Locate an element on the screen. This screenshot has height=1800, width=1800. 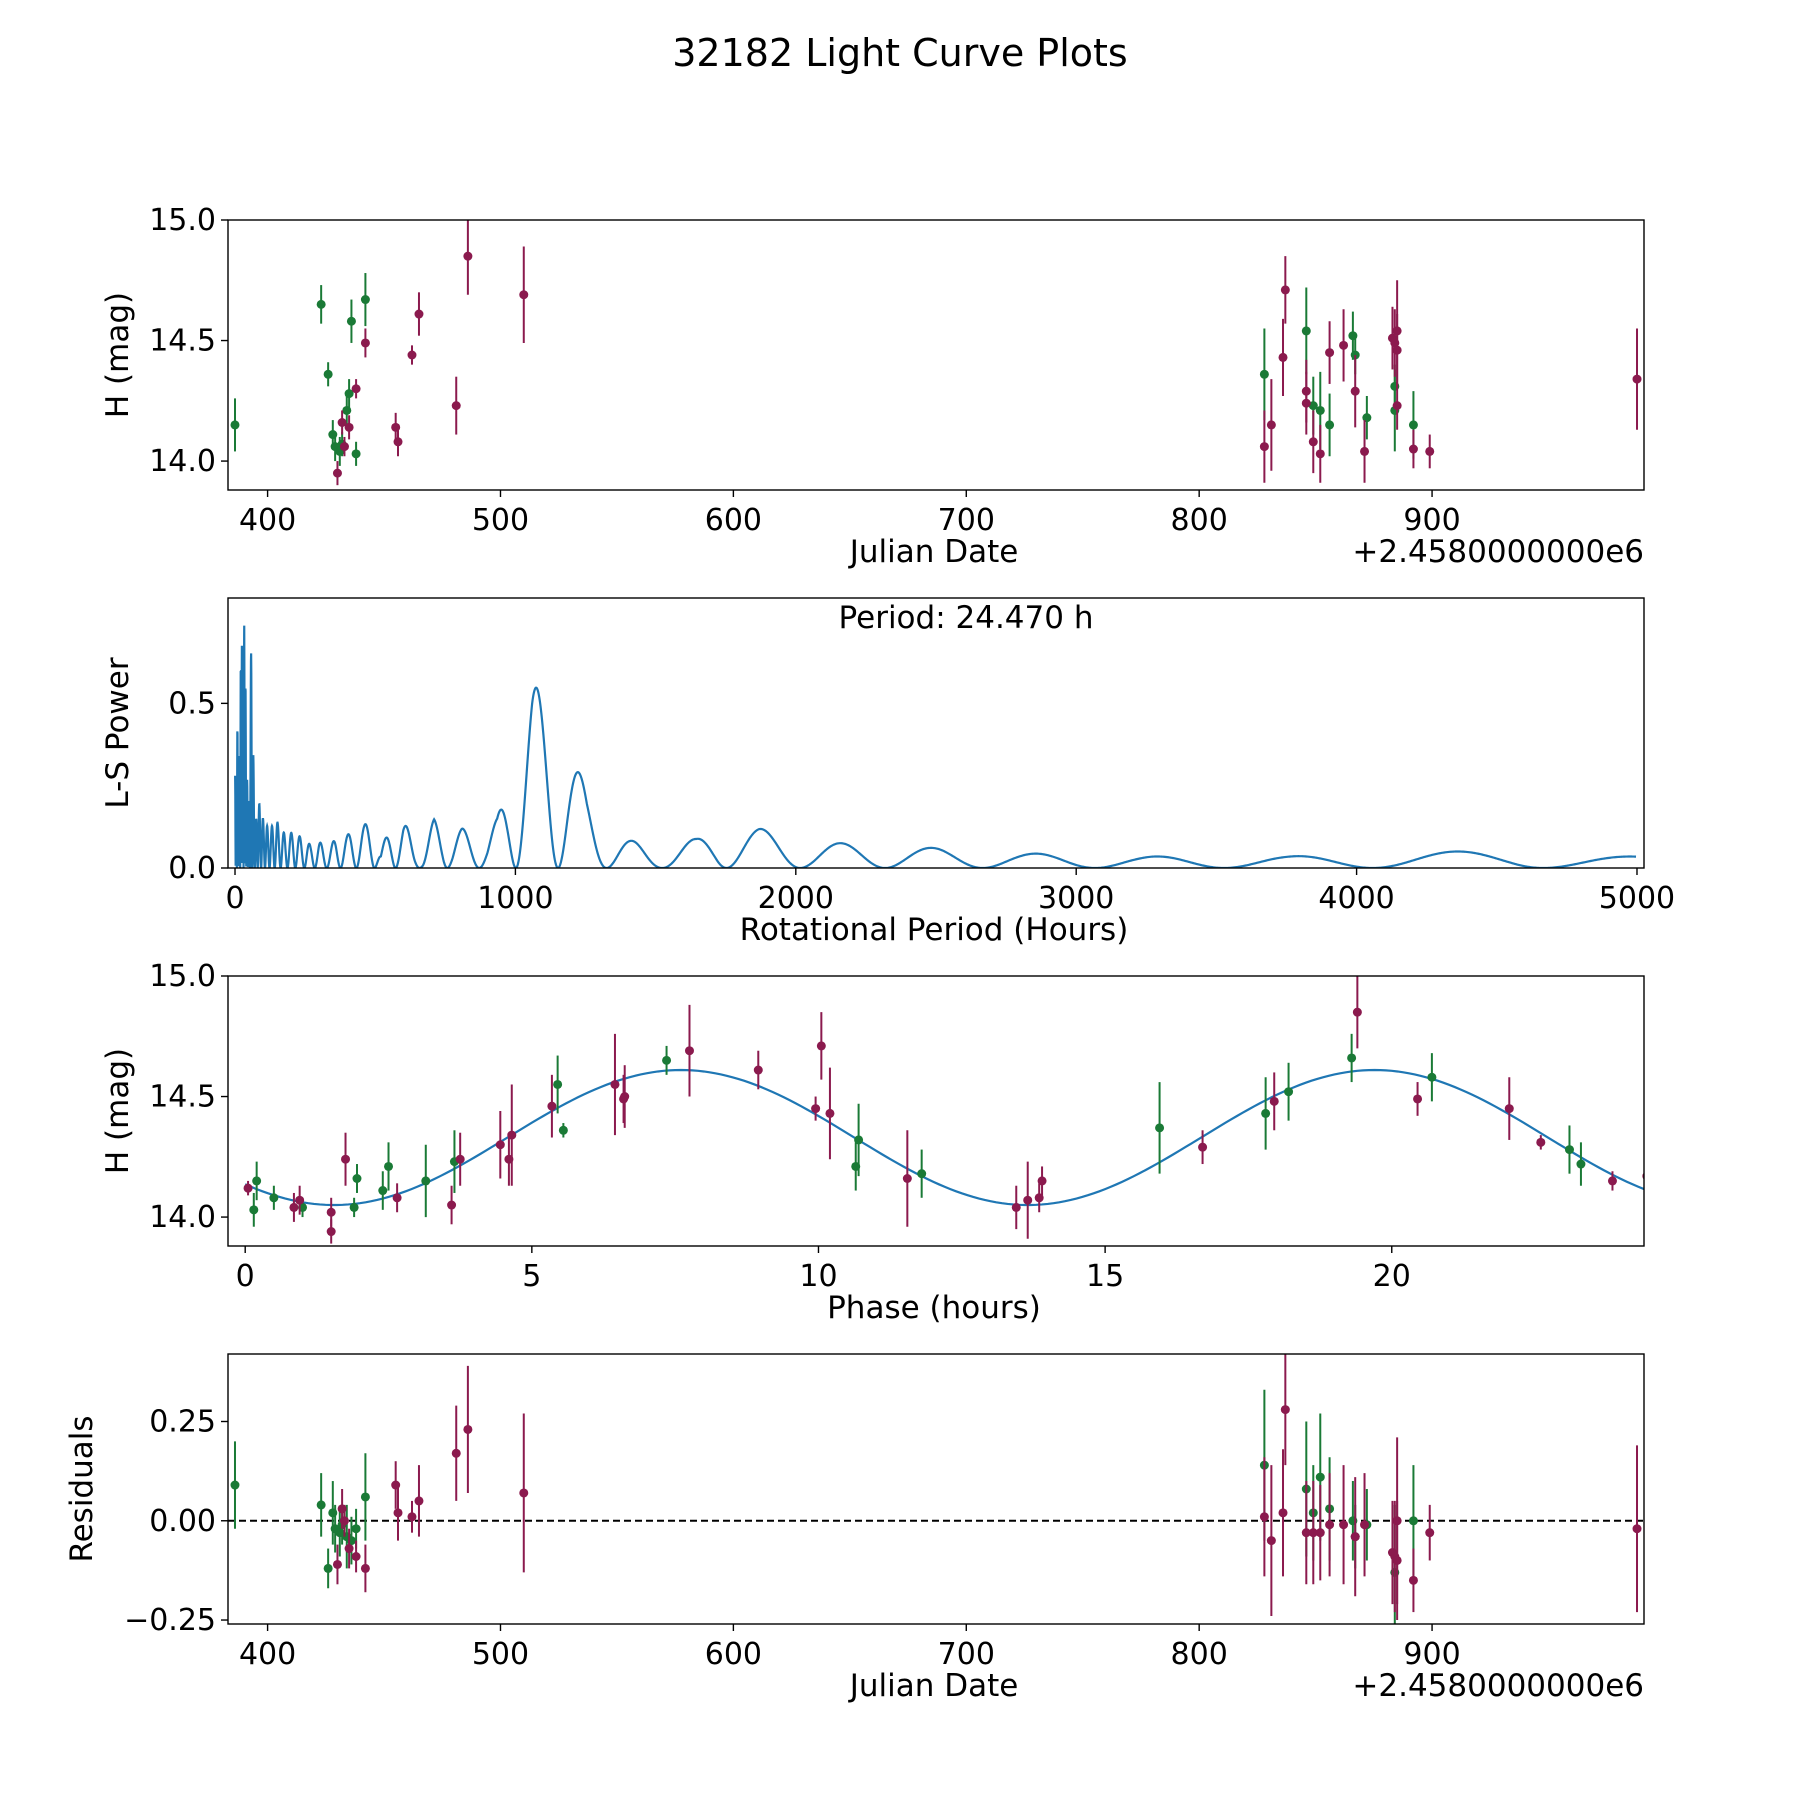
x-tick-label: 1000 is located at coordinates (515, 898).